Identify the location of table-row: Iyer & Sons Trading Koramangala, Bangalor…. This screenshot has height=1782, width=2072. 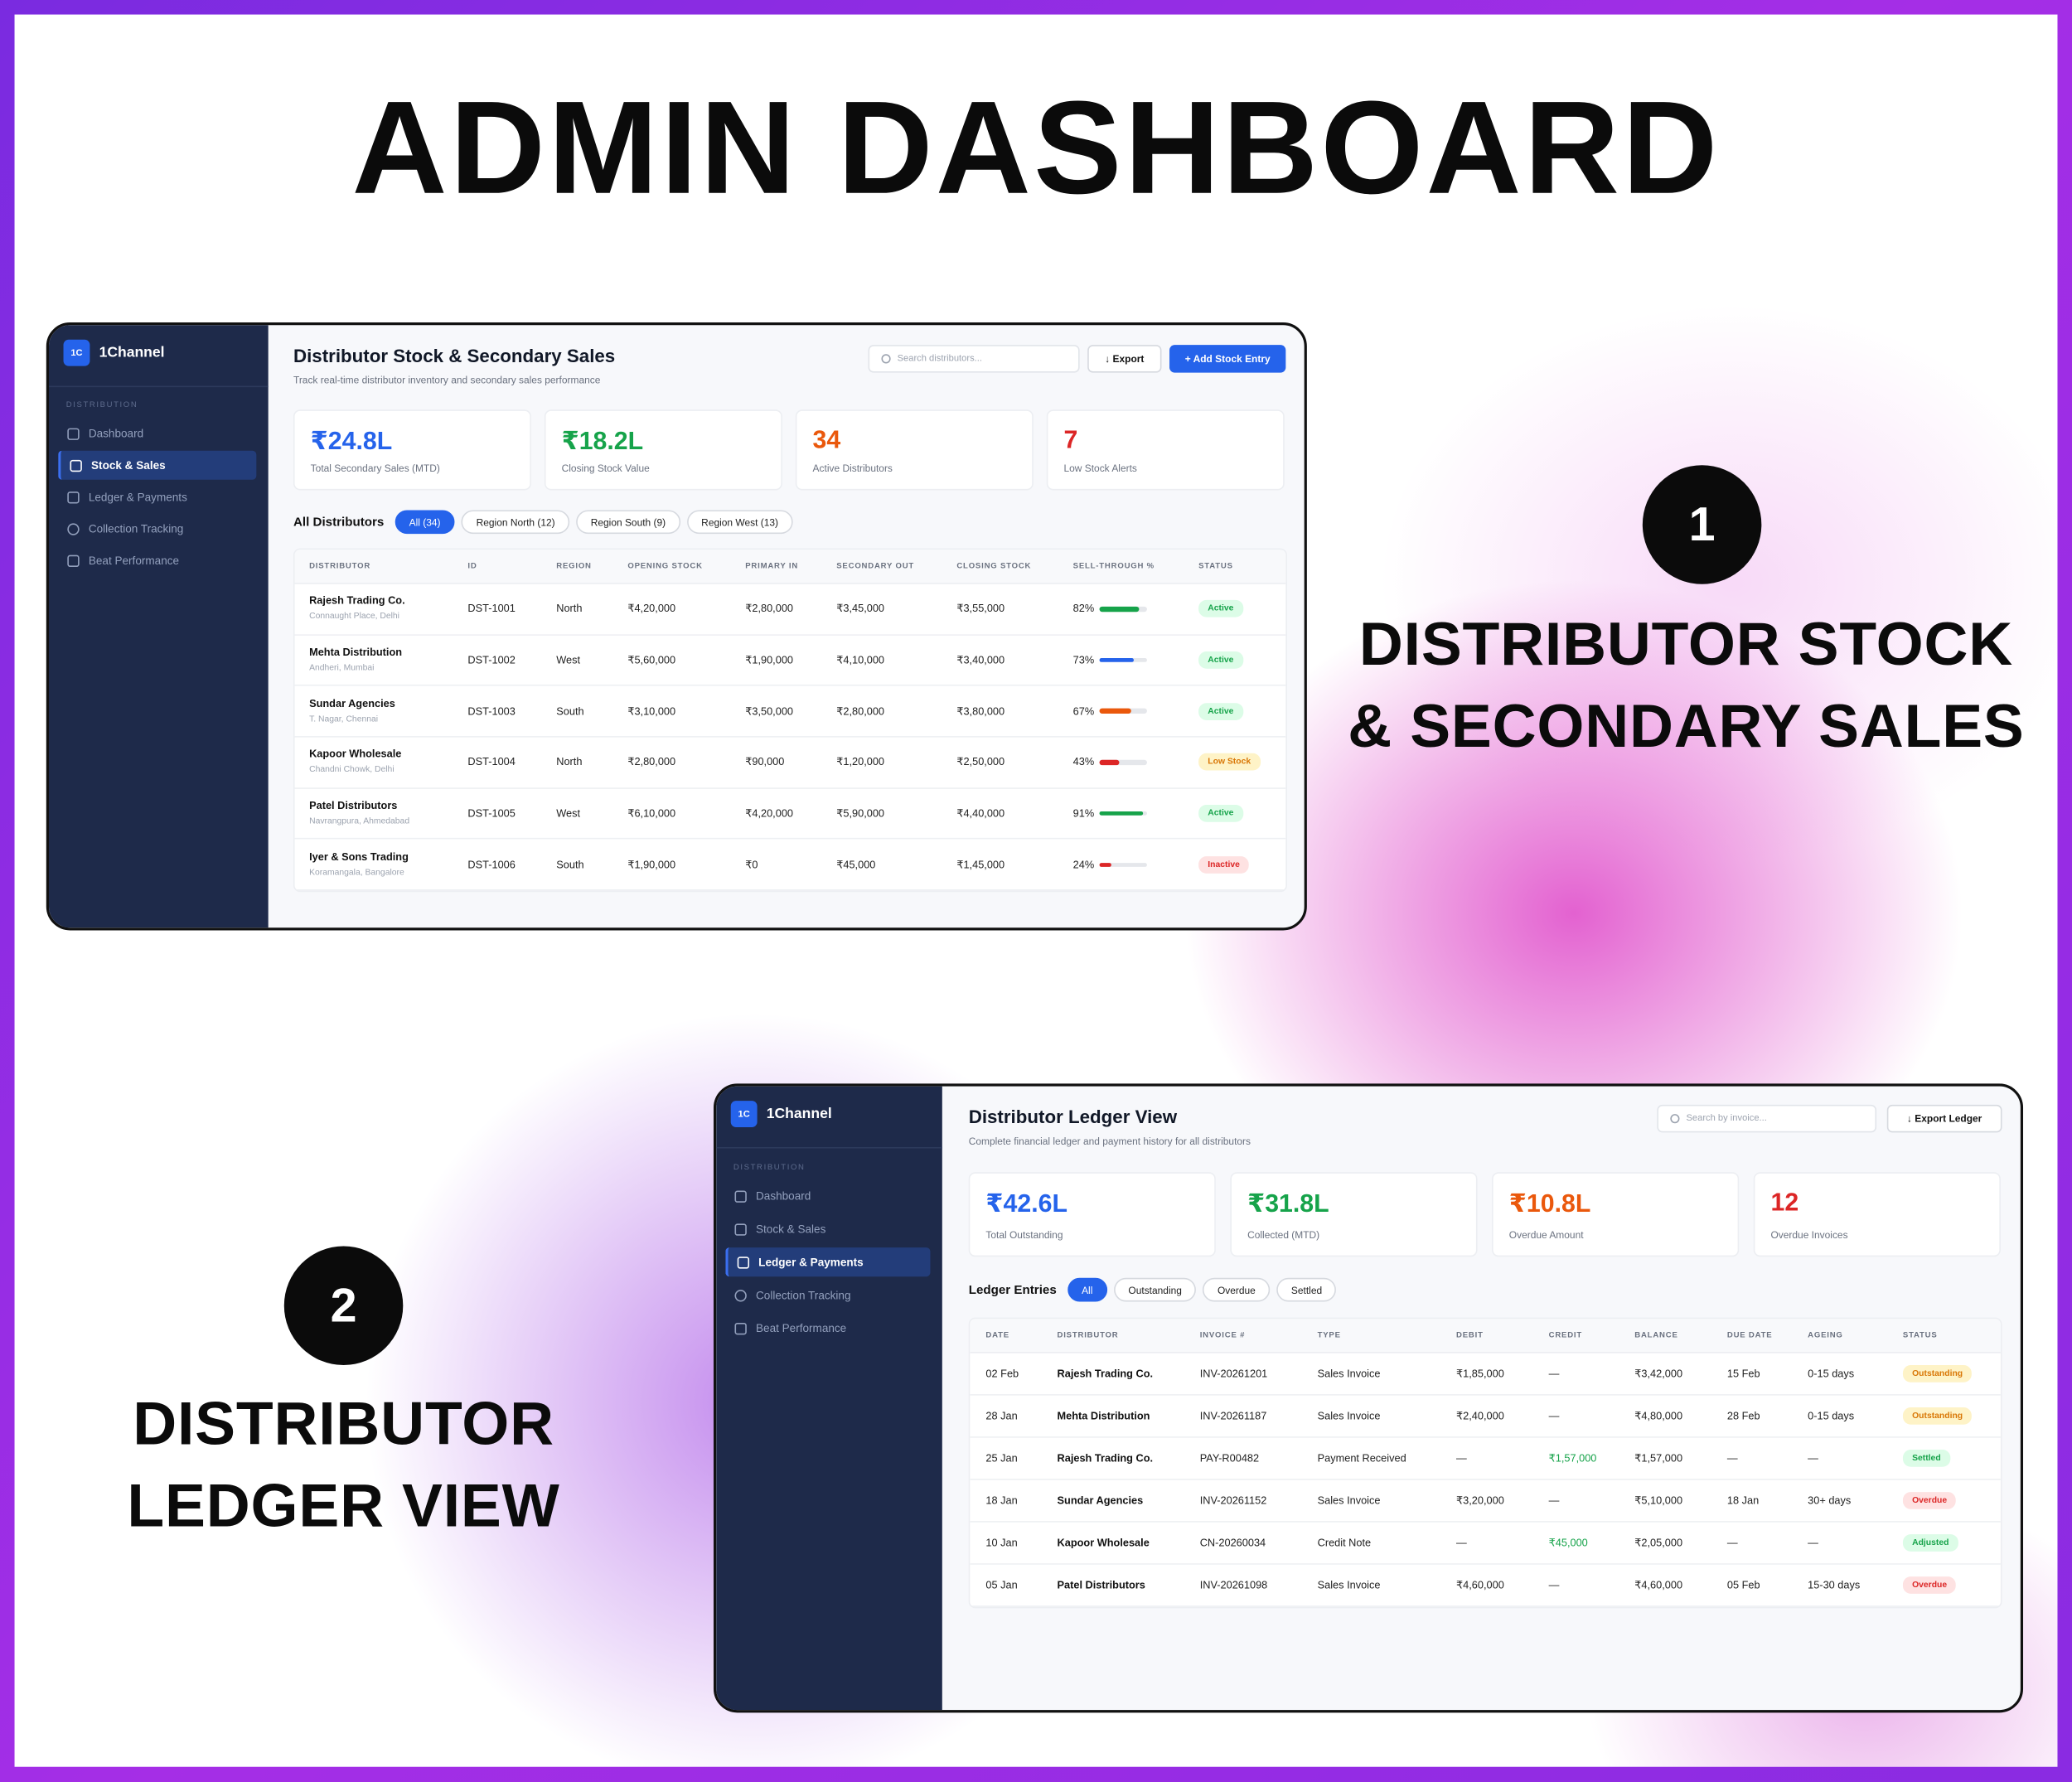
(790, 865).